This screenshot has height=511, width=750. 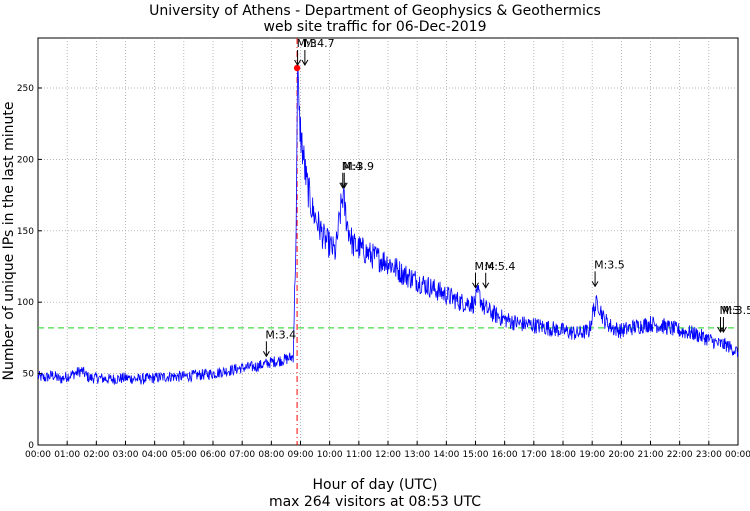 I want to click on y-axis-label: Number of unique IPs in the last minute, so click(x=9, y=241).